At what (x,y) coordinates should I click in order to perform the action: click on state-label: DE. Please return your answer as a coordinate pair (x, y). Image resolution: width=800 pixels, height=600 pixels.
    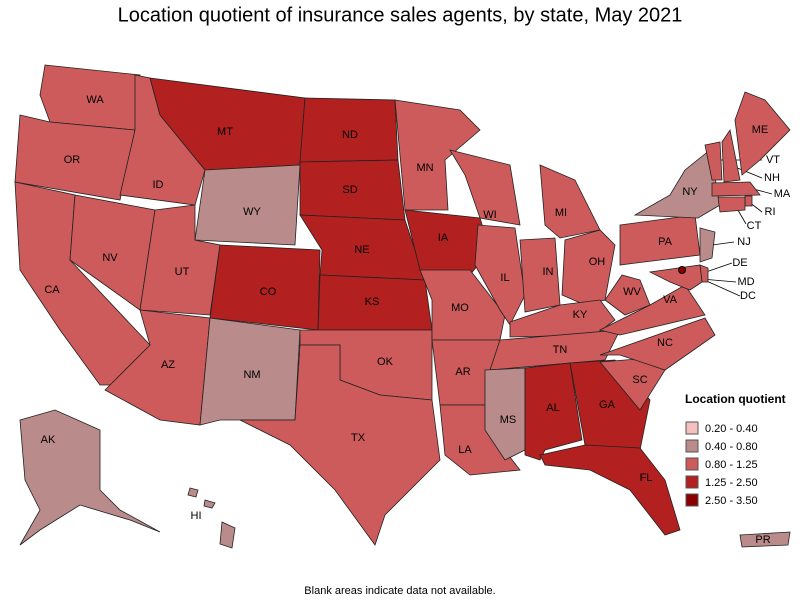
    Looking at the image, I should click on (739, 263).